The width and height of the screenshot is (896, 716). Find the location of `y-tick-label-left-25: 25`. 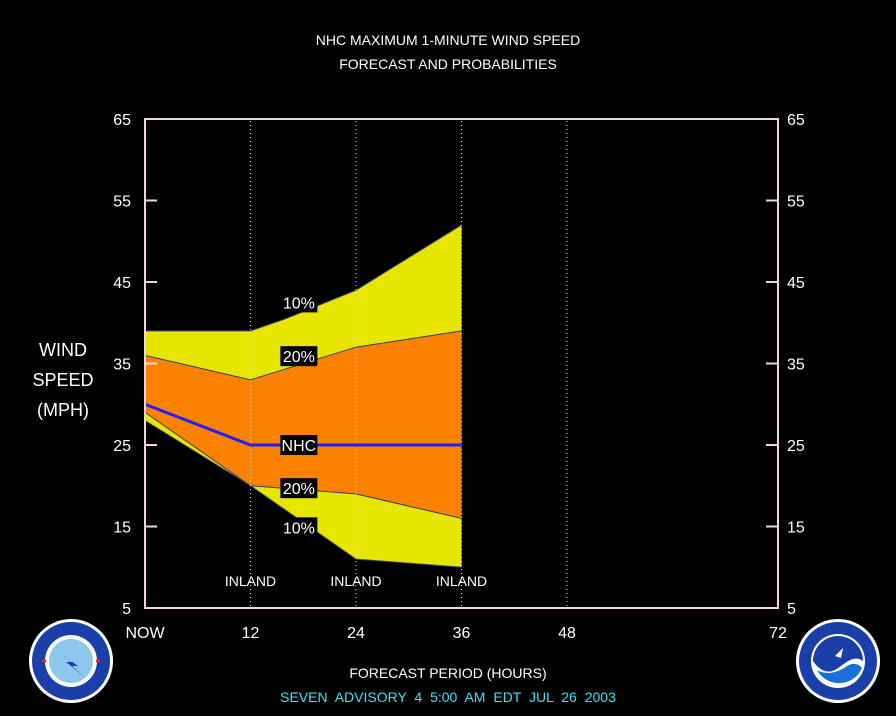

y-tick-label-left-25: 25 is located at coordinates (122, 446).